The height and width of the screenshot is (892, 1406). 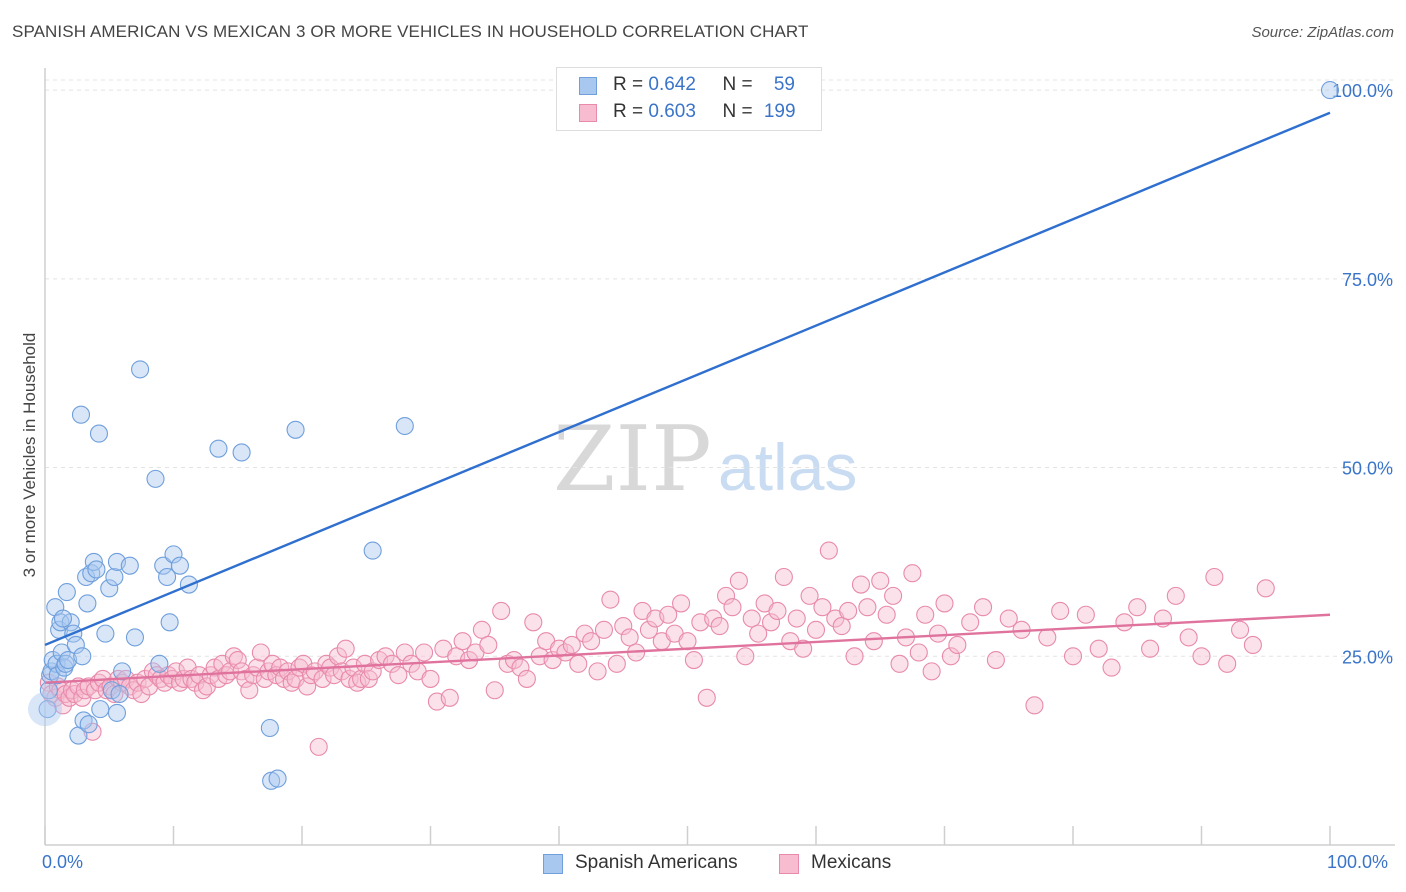 What do you see at coordinates (1367, 469) in the screenshot?
I see `y-tick-label: 50.0%` at bounding box center [1367, 469].